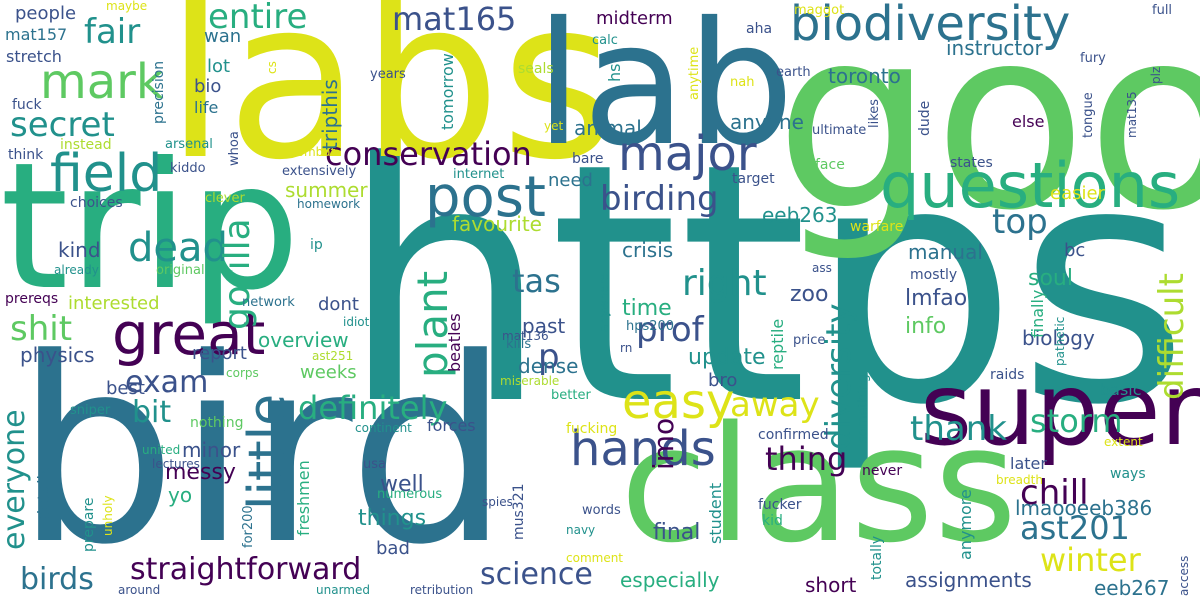 The width and height of the screenshot is (1200, 600). I want to click on word-ways: ways, so click(1128, 474).